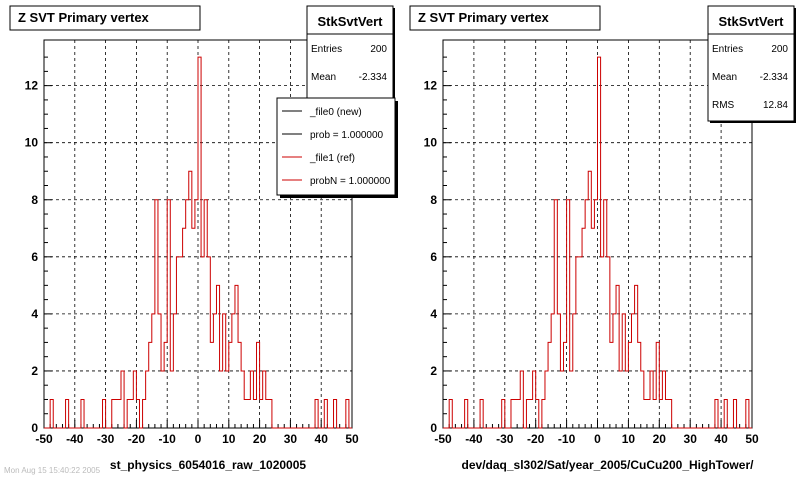 Image resolution: width=800 pixels, height=480 pixels. What do you see at coordinates (335, 112) in the screenshot?
I see `legend-label: _file0 (new)` at bounding box center [335, 112].